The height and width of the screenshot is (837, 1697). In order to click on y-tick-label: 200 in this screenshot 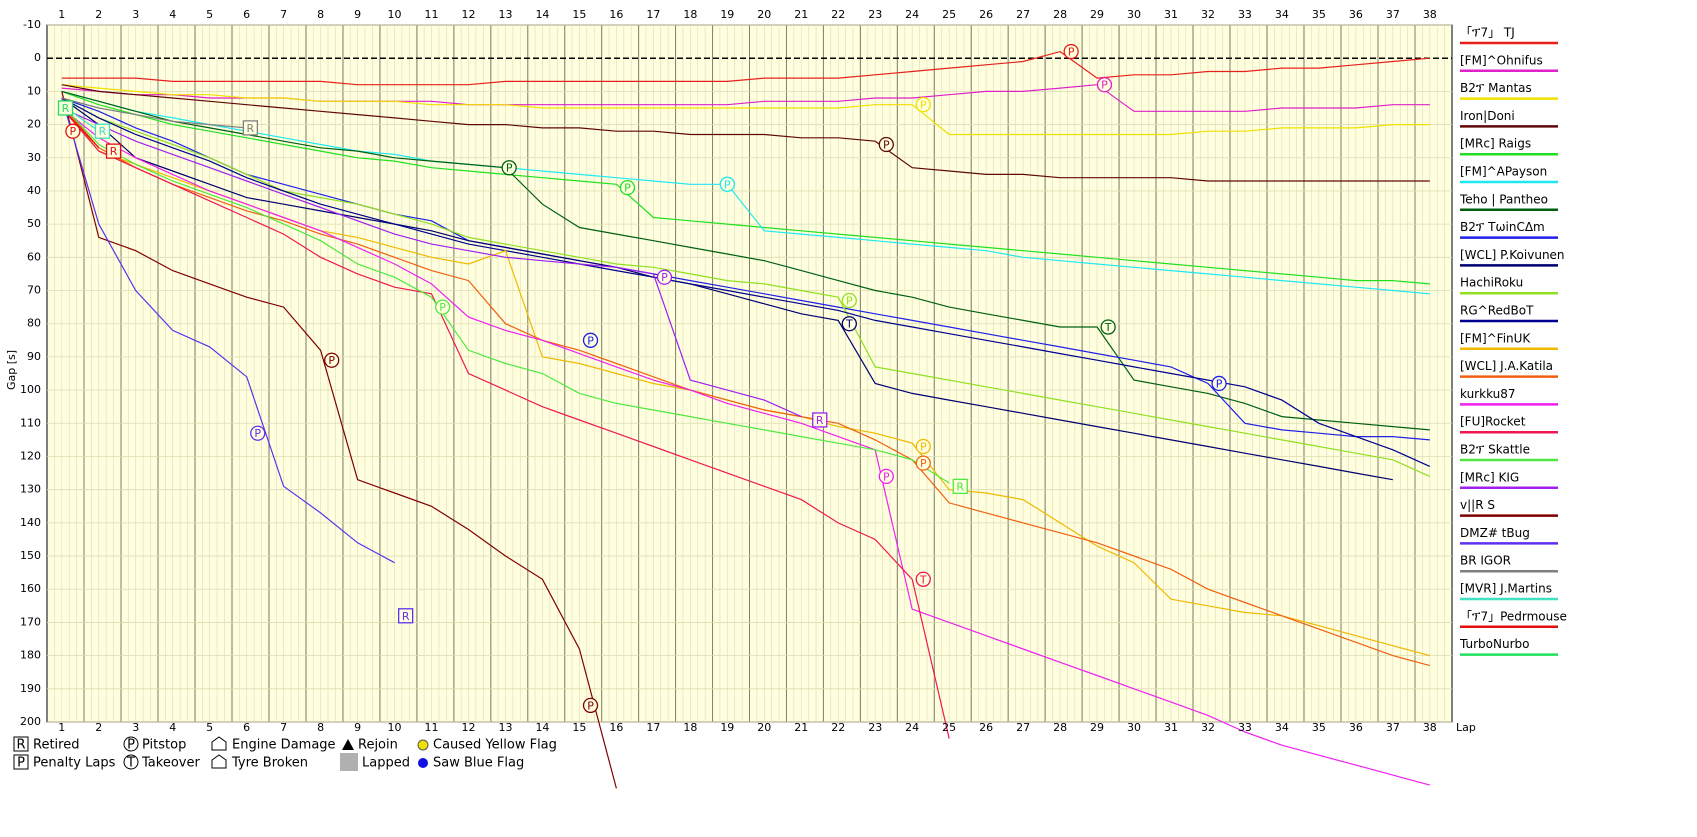, I will do `click(30, 721)`.